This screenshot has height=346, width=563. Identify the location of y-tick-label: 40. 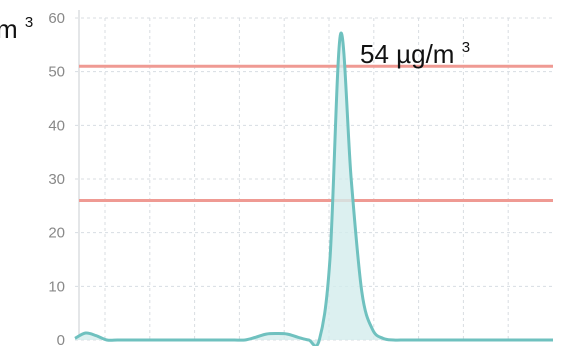
(56, 125).